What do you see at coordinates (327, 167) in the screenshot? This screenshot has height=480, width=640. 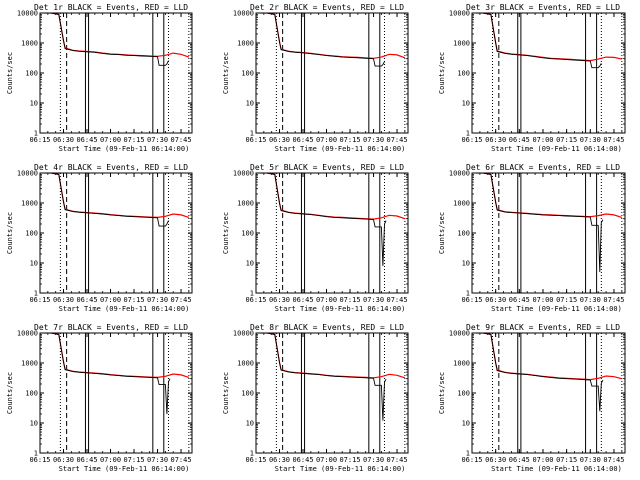 I see `panel-title: Det 5r BLACK = Events, RED = LLD` at bounding box center [327, 167].